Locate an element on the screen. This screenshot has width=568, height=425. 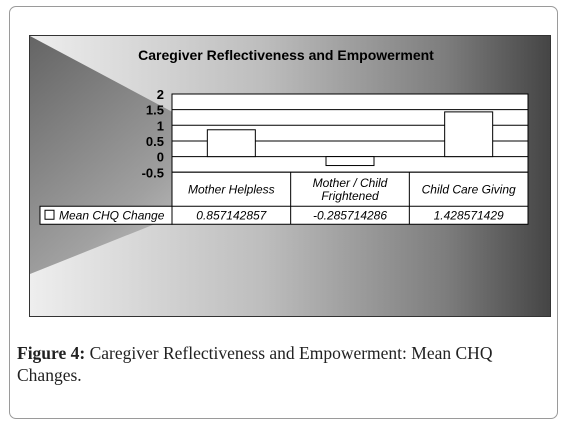
x-category-label: Mother / Child Frightened is located at coordinates (350, 189).